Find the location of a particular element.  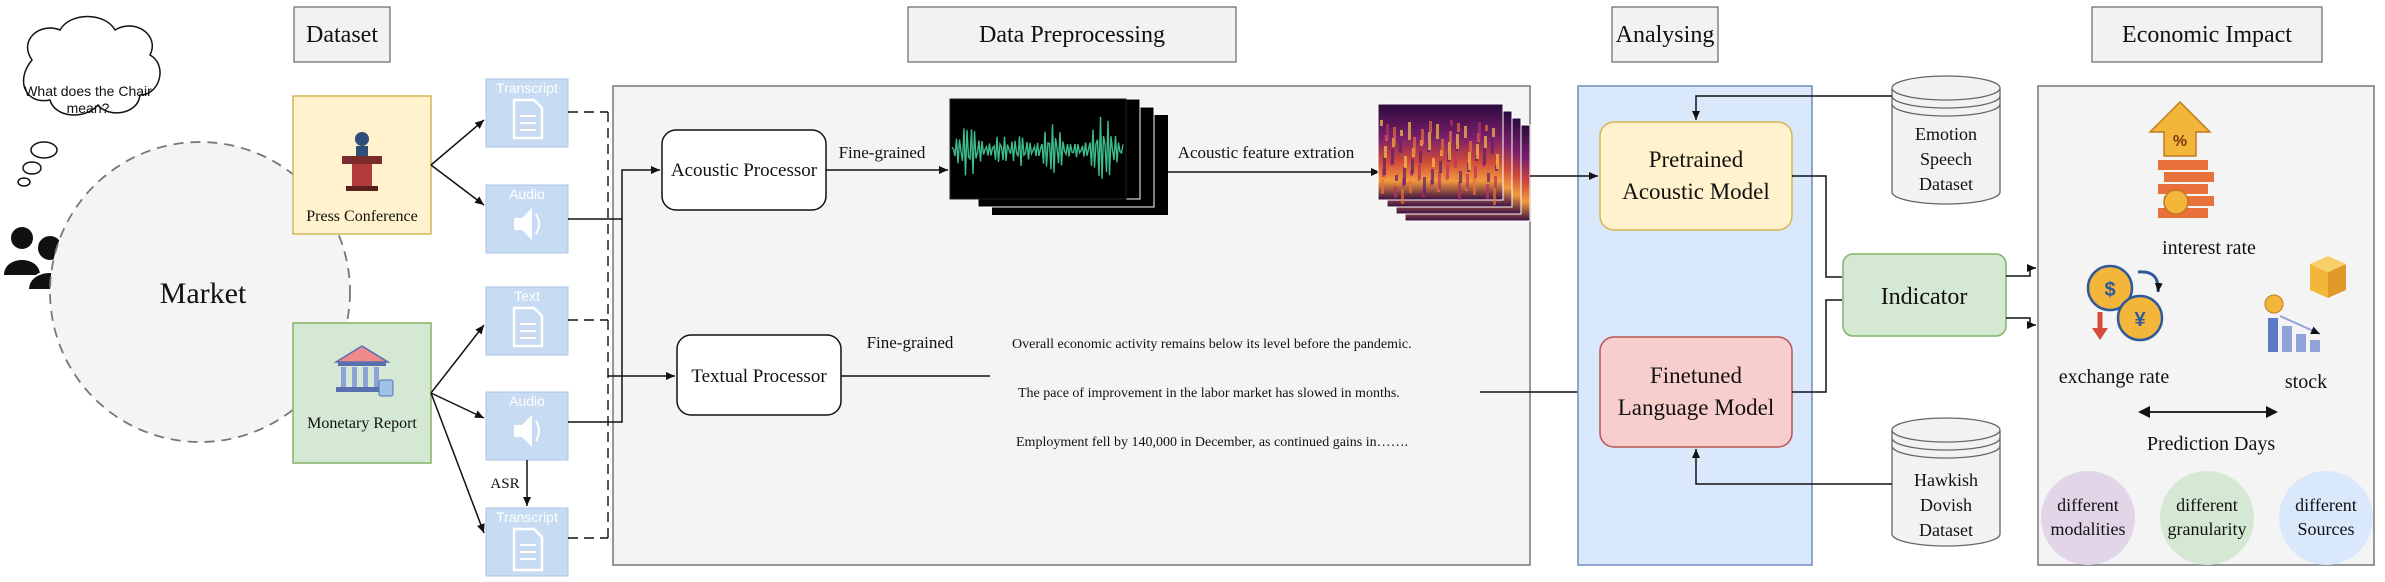

source-to-doc-edges is located at coordinates (457, 326).